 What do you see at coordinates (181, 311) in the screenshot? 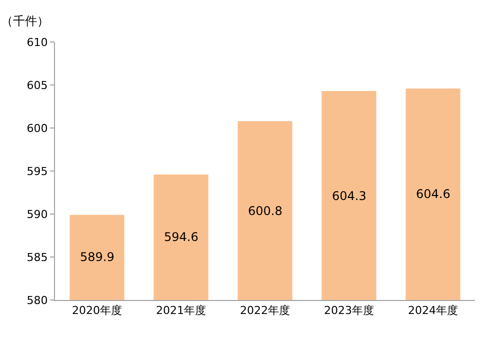
I see `x-tick-label: 2021年度` at bounding box center [181, 311].